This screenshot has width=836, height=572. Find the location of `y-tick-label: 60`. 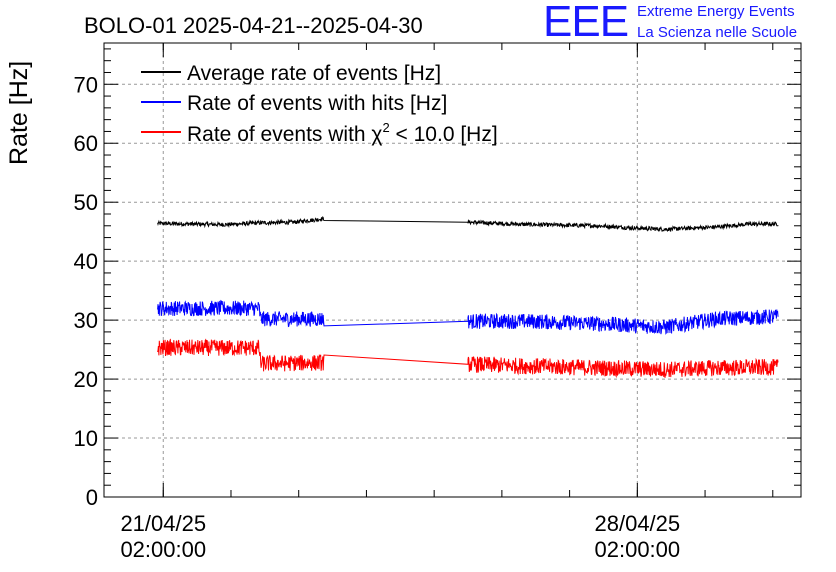

y-tick-label: 60 is located at coordinates (86, 143).